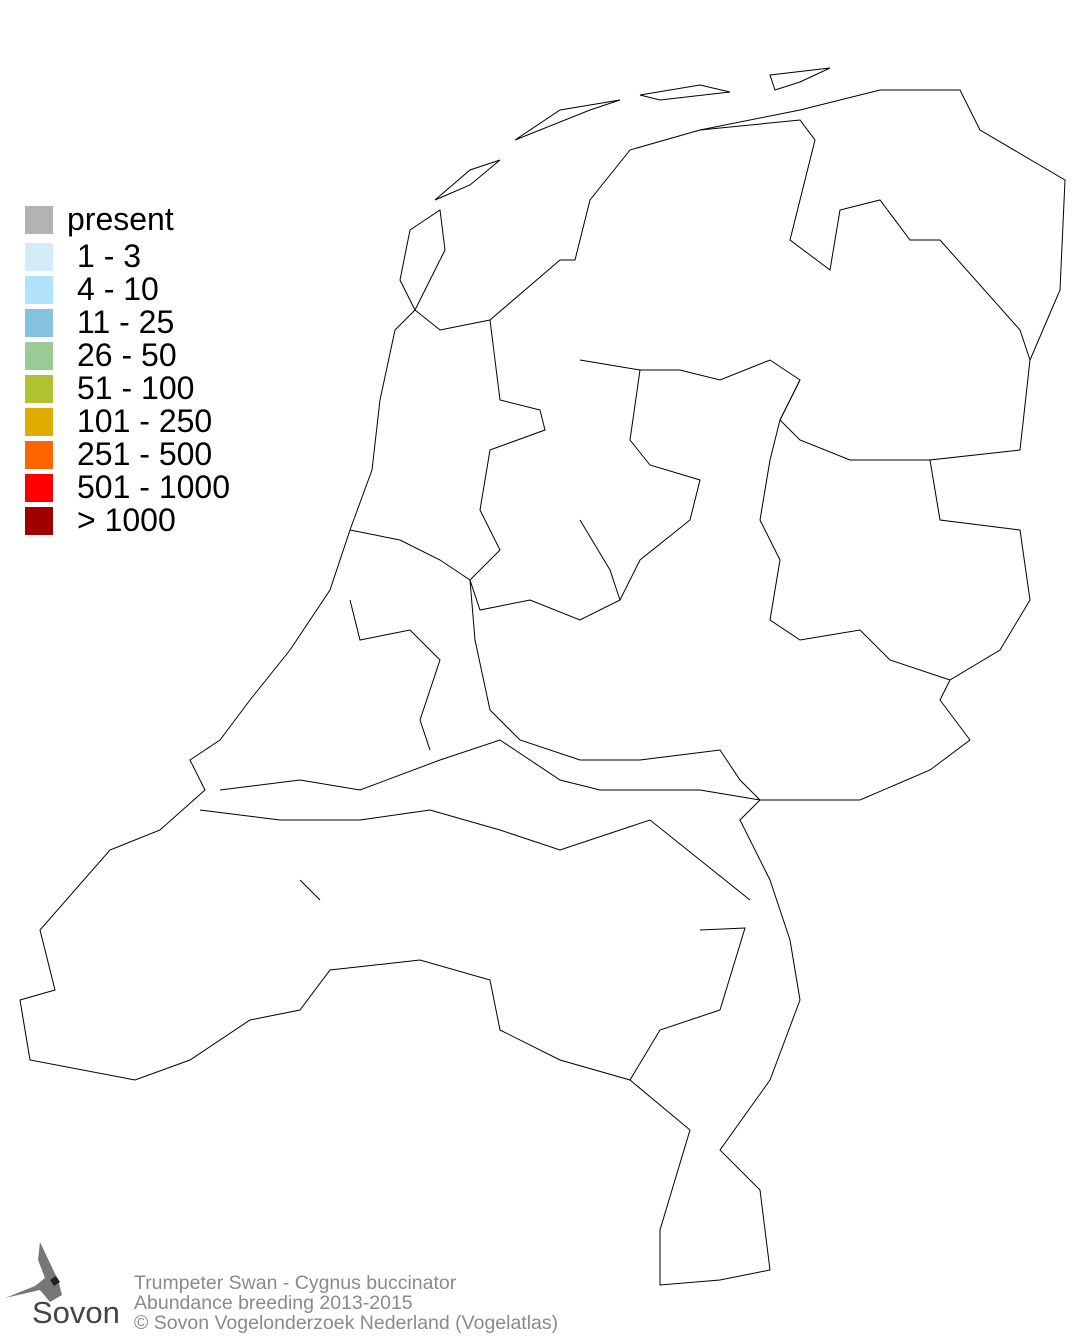  Describe the element at coordinates (120, 219) in the screenshot. I see `legend-label: present` at that location.